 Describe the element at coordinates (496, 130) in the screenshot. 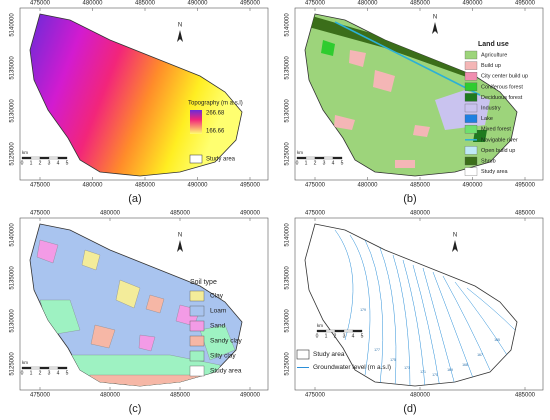

I see `legend-label: Mixed forest` at that location.